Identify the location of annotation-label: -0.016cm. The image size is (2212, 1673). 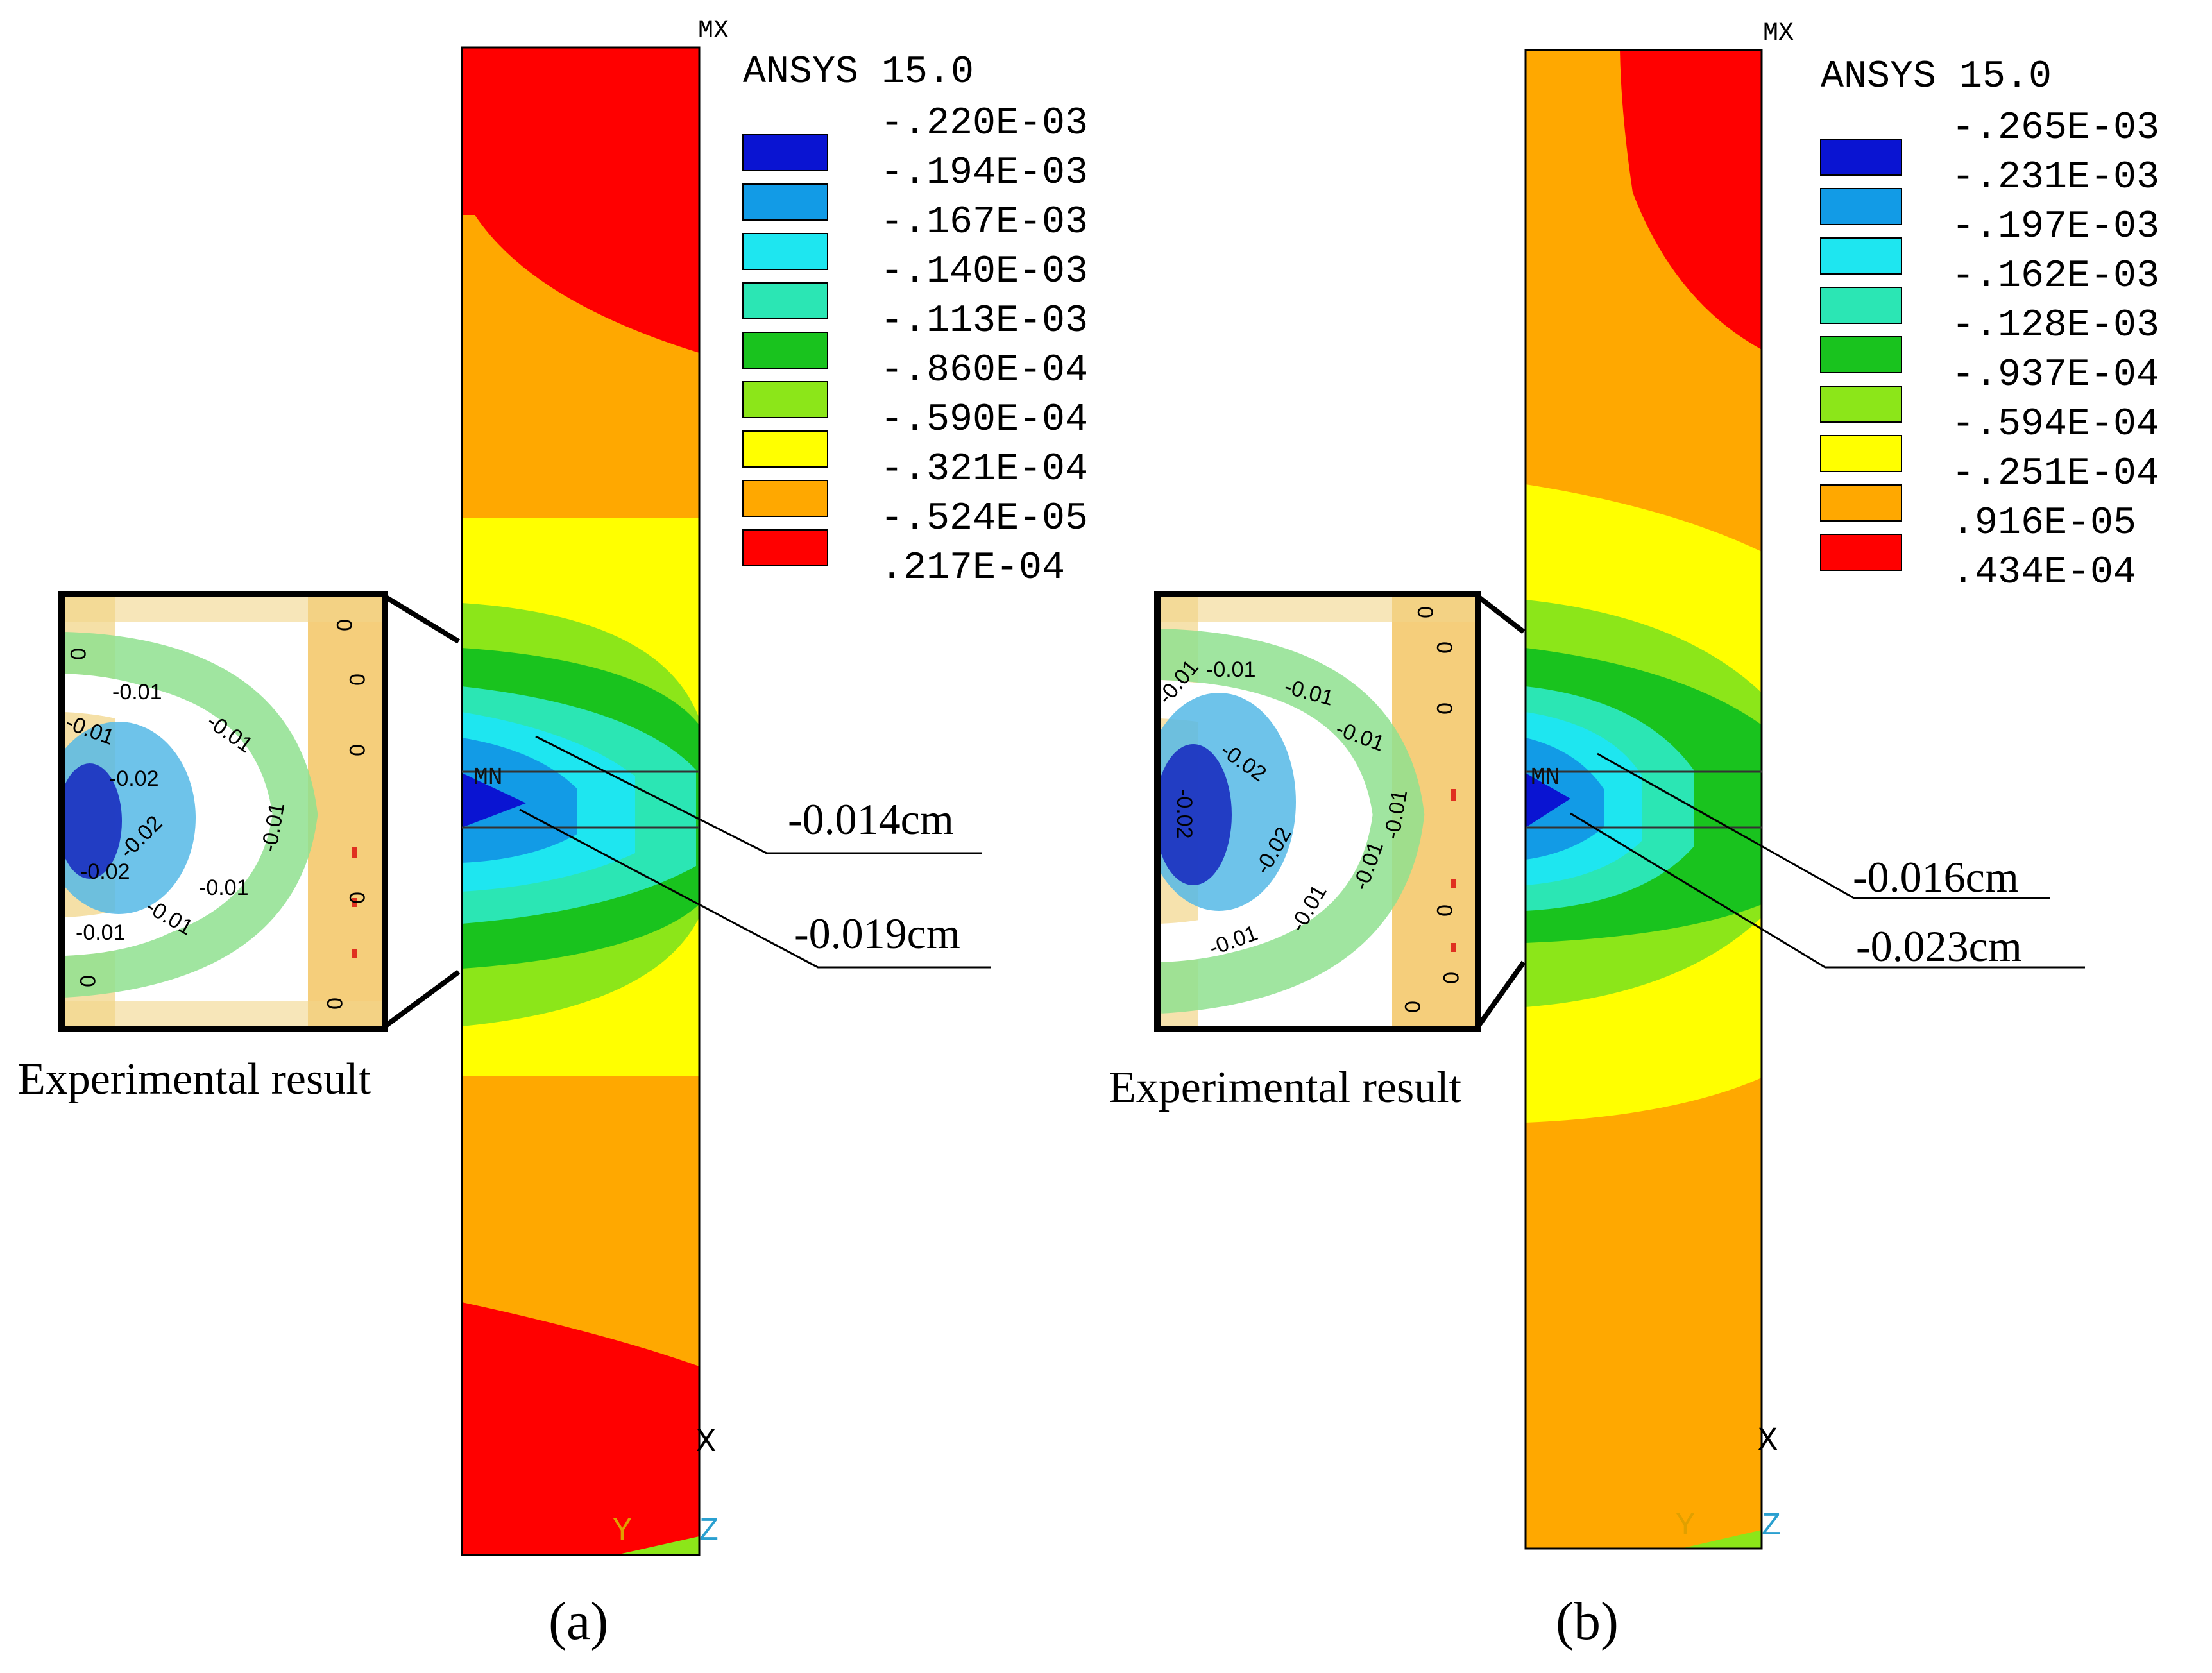
(1936, 877).